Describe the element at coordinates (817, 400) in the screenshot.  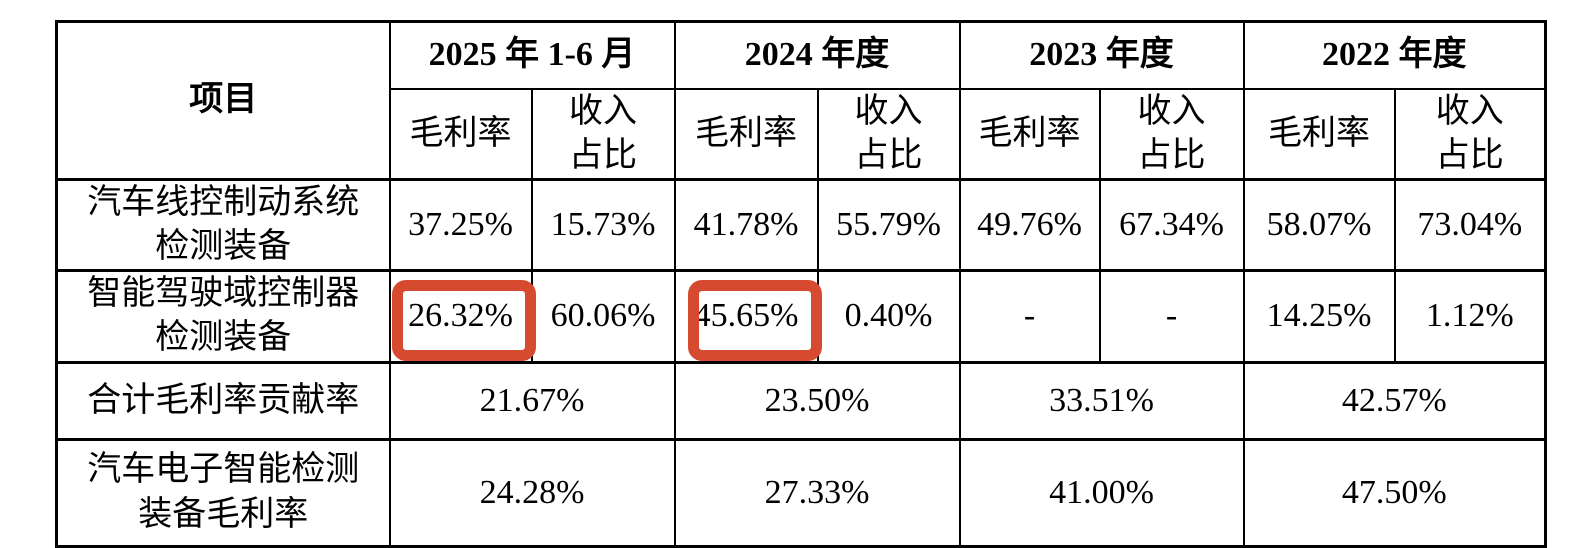
I see `summary-value-cell: 23.50%` at that location.